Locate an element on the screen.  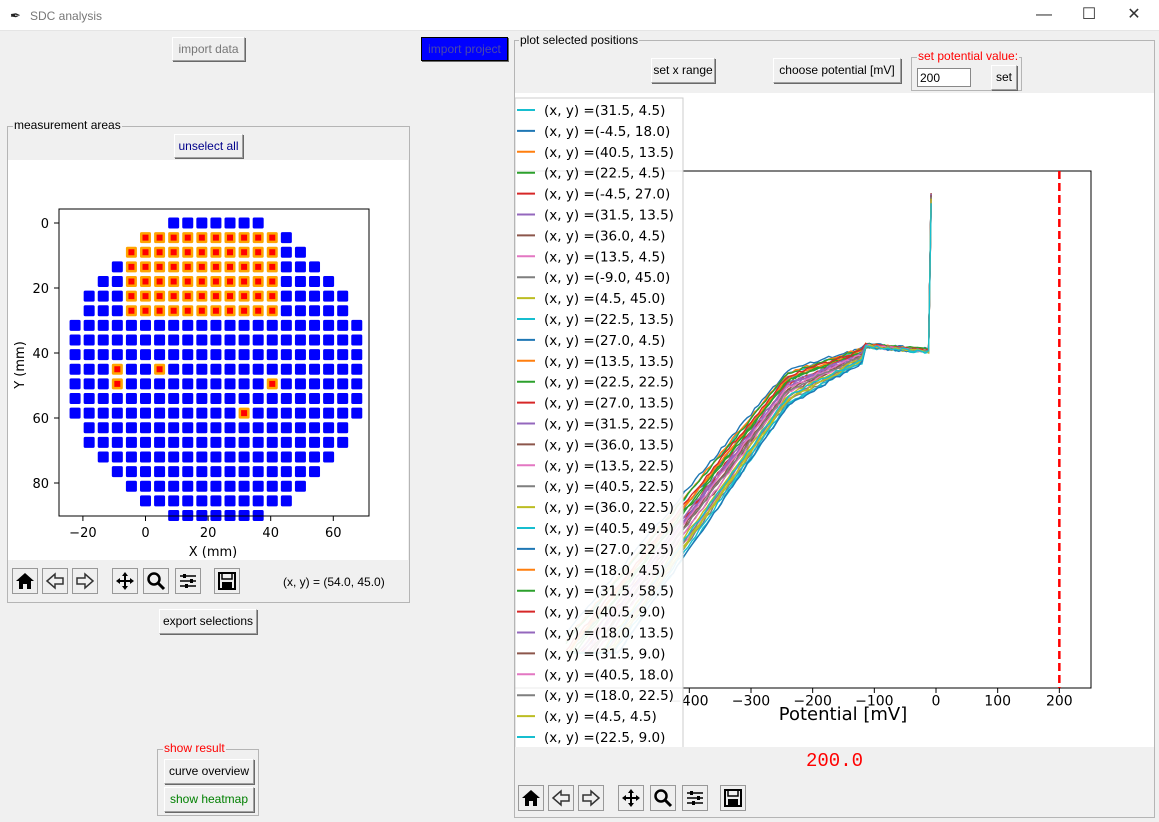
choose-potential-button: choose potential [mV] is located at coordinates (837, 70).